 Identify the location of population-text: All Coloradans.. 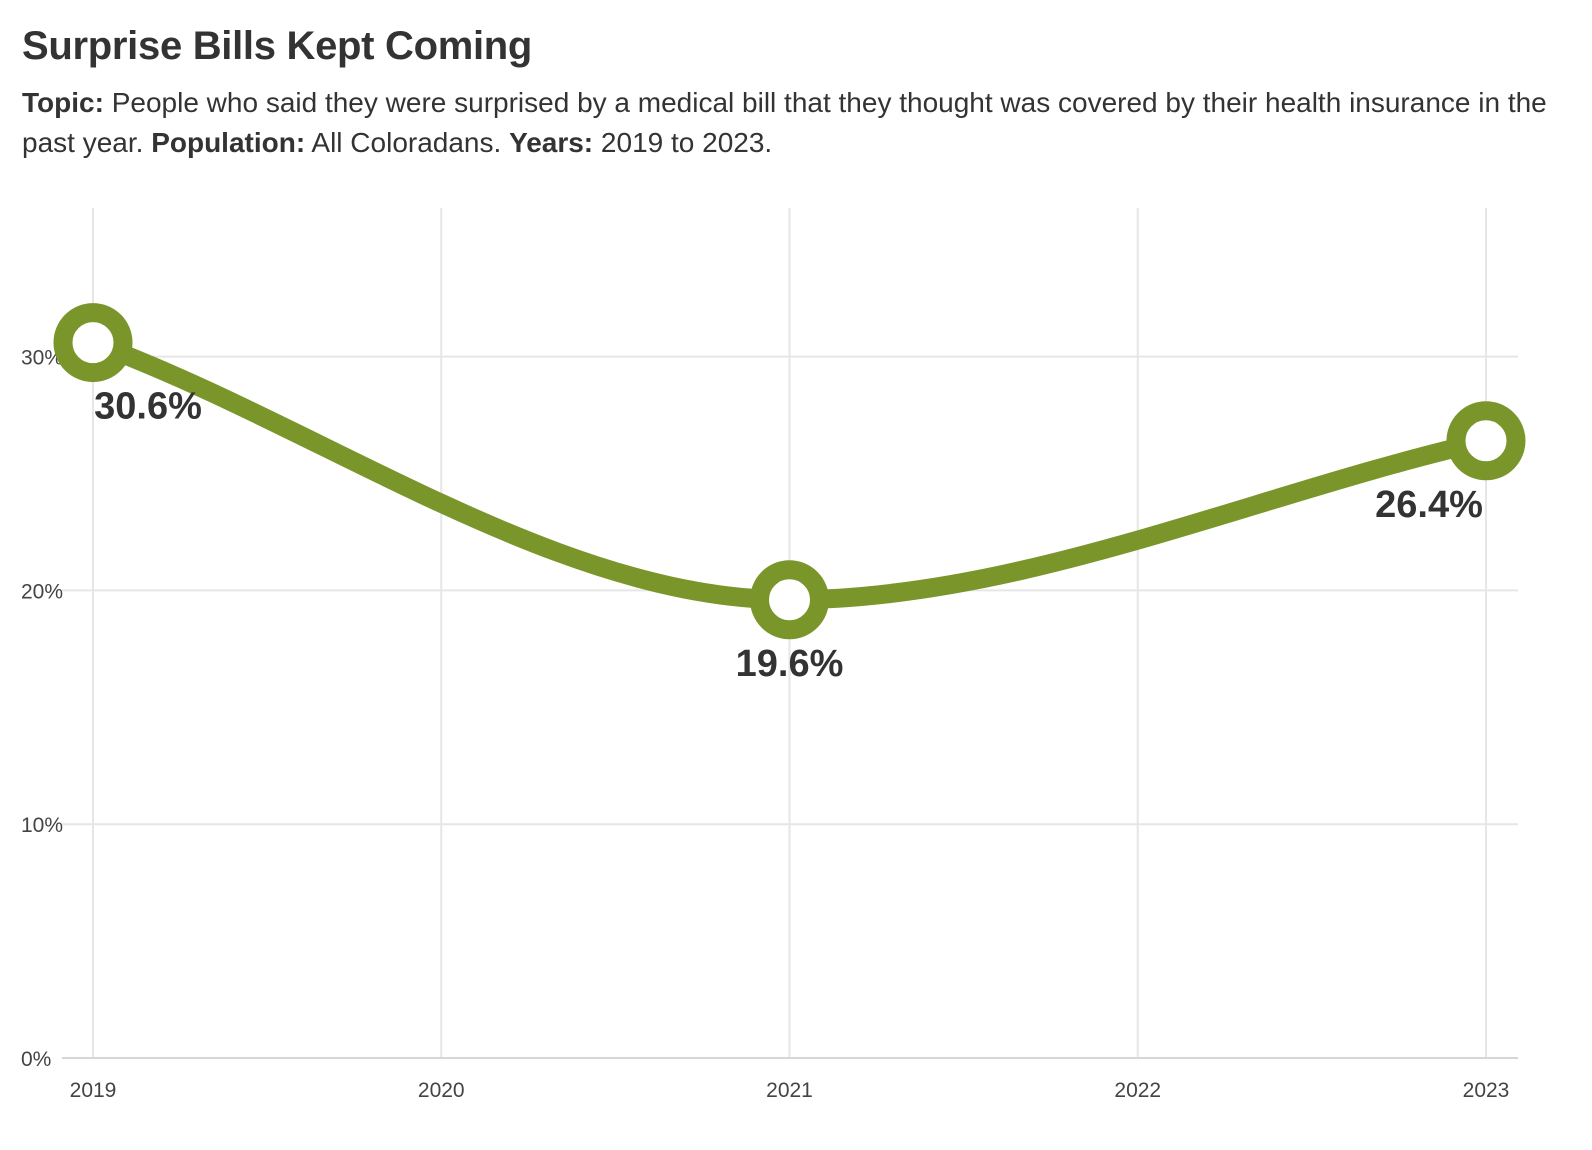
(406, 142).